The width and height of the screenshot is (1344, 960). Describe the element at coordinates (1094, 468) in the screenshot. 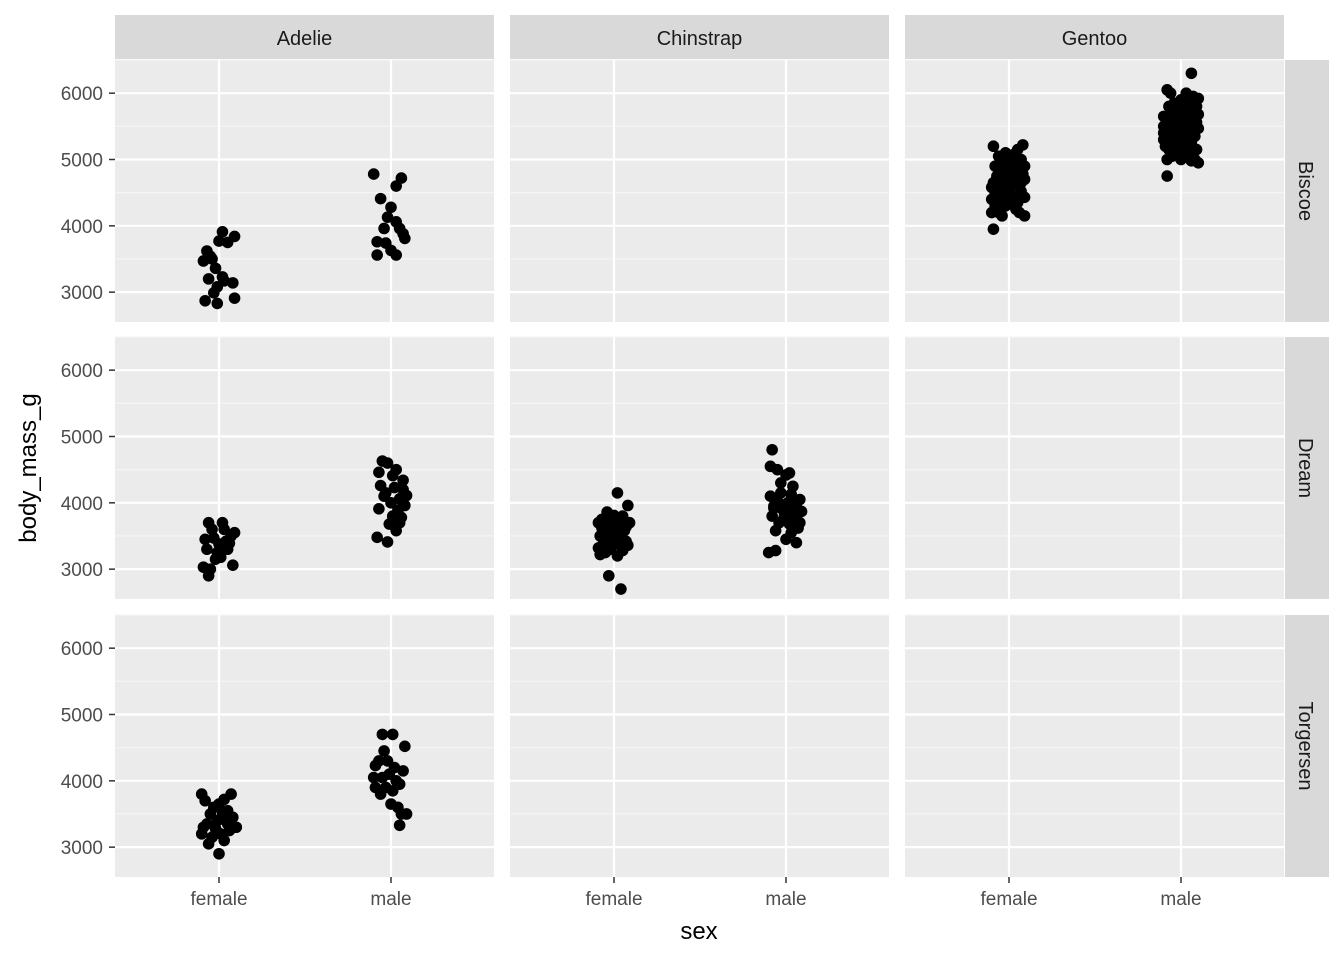

I see `panel-gentoo-dream` at that location.